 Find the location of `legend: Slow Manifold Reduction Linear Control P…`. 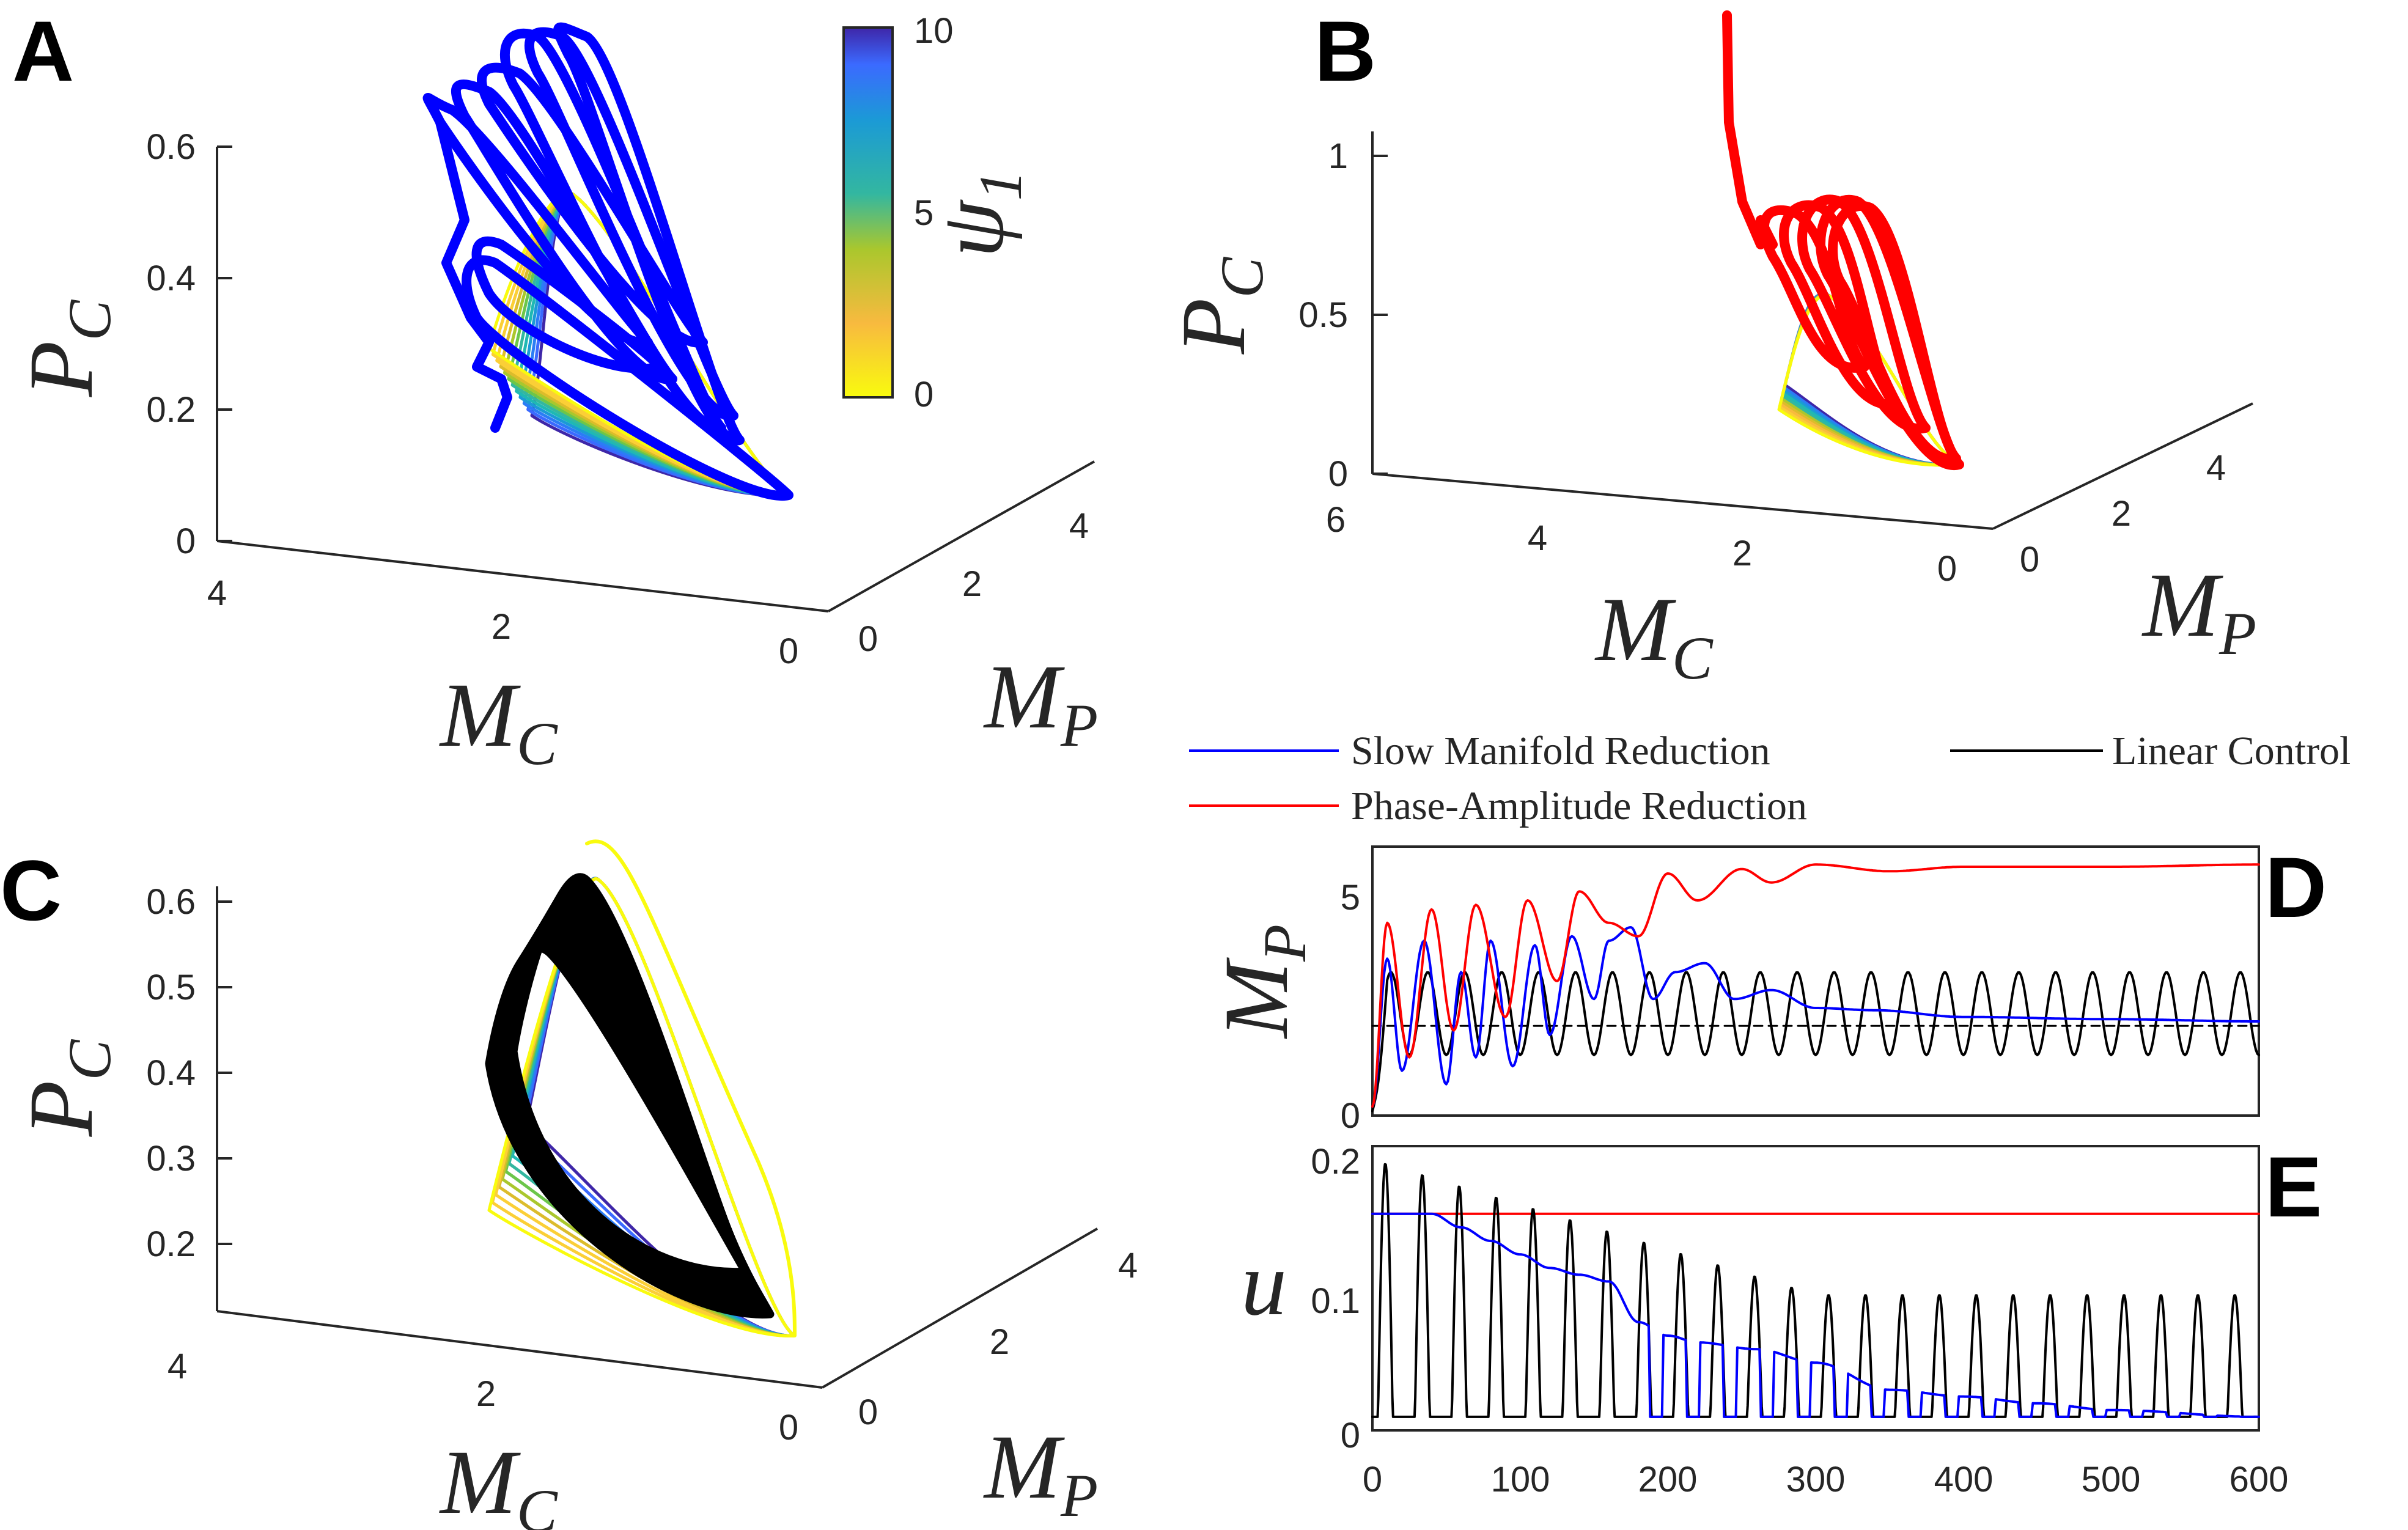

legend: Slow Manifold Reduction Linear Control P… is located at coordinates (1770, 778).